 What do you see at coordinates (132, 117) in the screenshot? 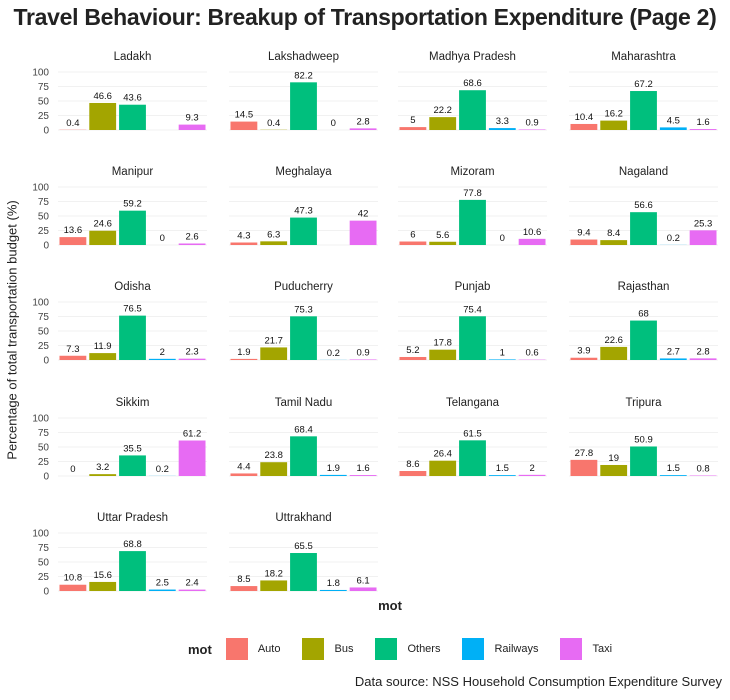
I see `bar-ladakh-others` at bounding box center [132, 117].